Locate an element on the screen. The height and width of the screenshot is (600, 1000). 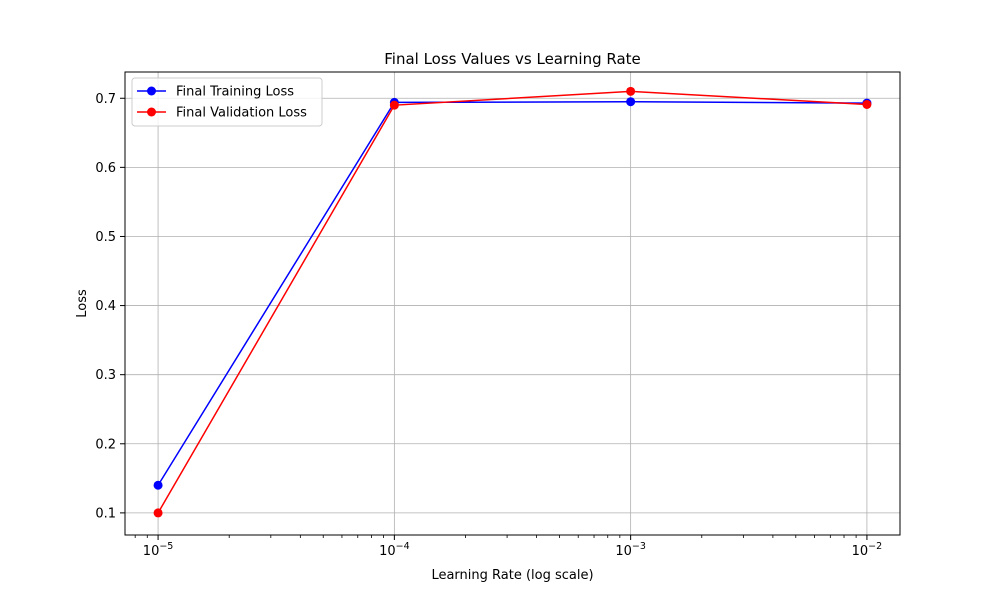
x-tick-label: 10⁻³ is located at coordinates (630, 550).